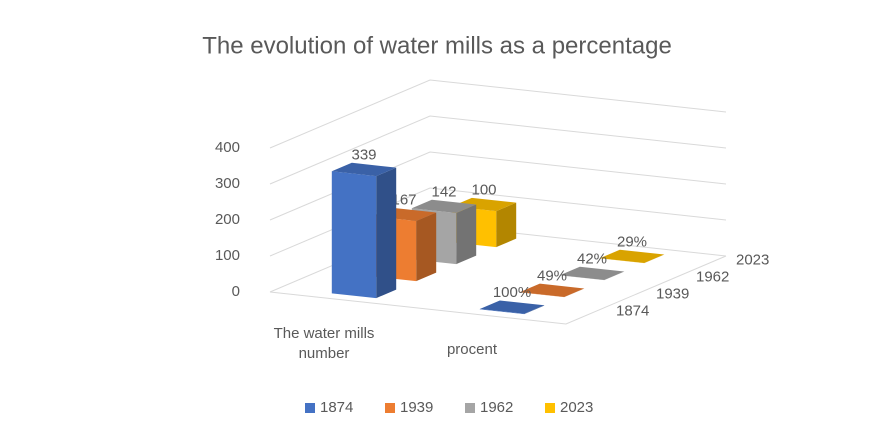  What do you see at coordinates (227, 219) in the screenshot?
I see `y-tick-label: 200` at bounding box center [227, 219].